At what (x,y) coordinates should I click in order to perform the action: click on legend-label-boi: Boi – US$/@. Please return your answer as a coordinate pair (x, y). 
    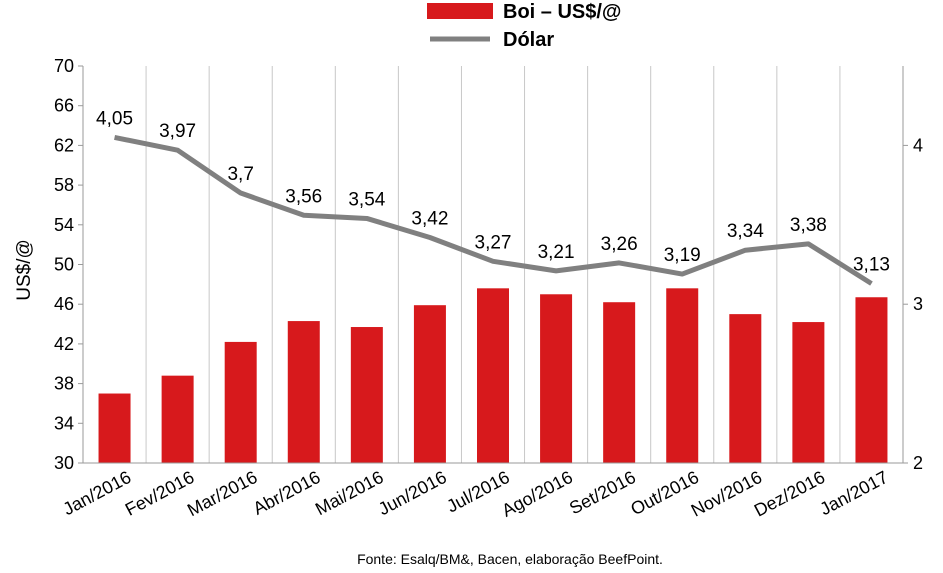
    Looking at the image, I should click on (562, 12).